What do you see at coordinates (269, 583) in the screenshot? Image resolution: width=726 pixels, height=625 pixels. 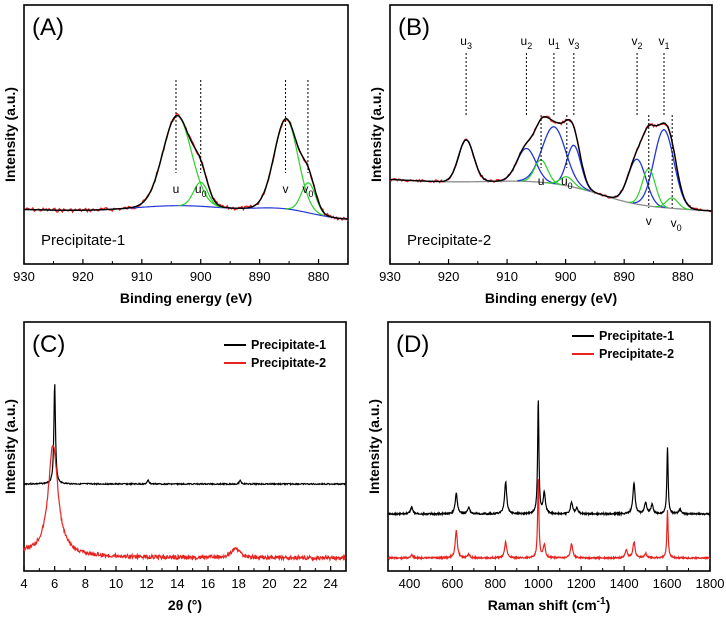 I see `x-tick-label: 20` at bounding box center [269, 583].